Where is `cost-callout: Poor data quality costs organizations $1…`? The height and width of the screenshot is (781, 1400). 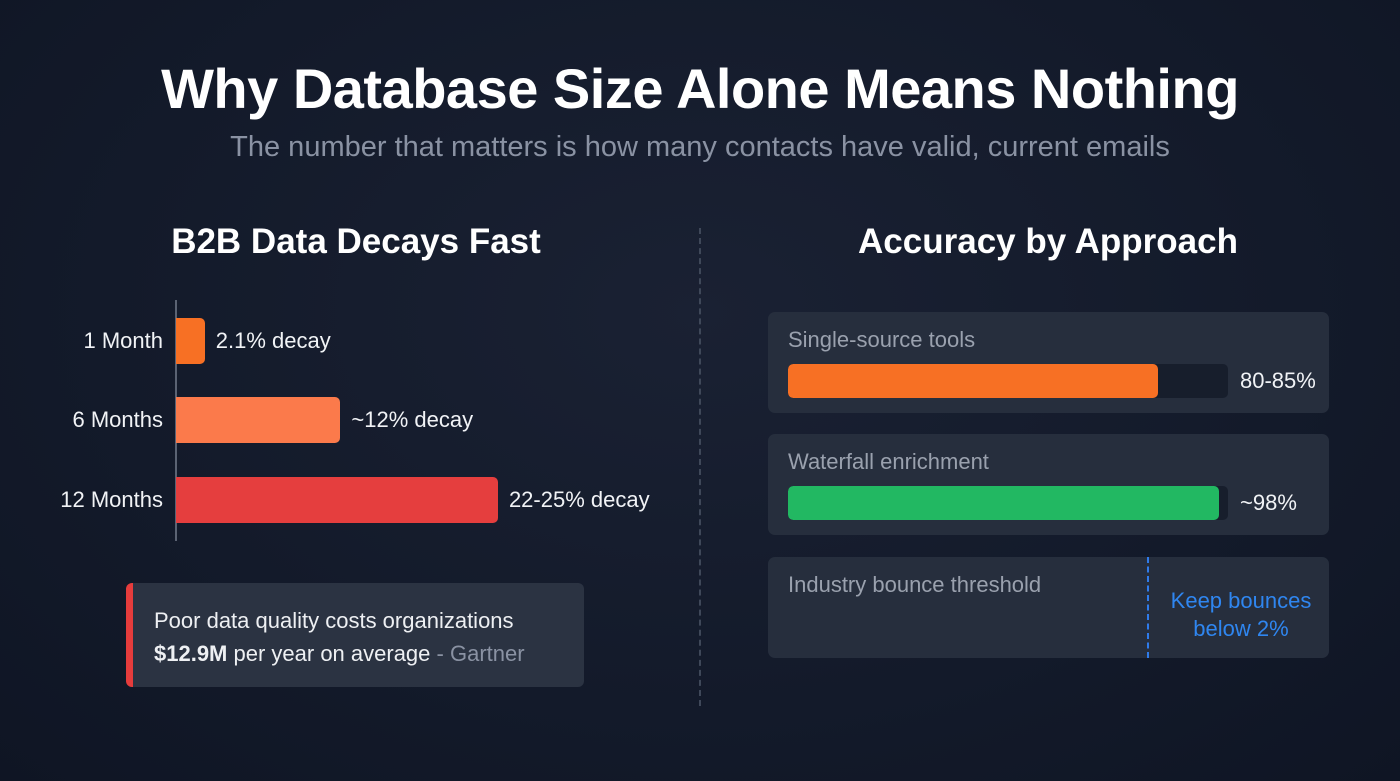
cost-callout: Poor data quality costs organizations $1… is located at coordinates (355, 635).